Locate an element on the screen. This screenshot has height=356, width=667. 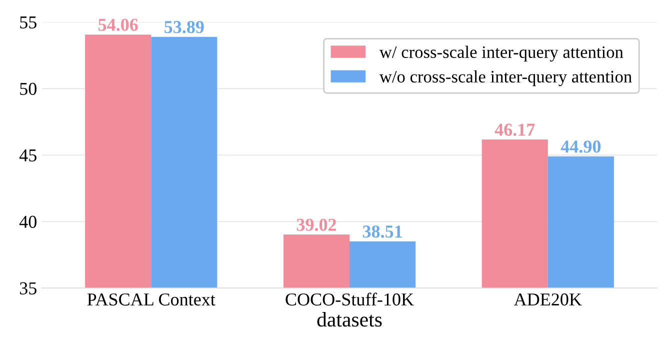
data-label: 54.06 is located at coordinates (118, 24).